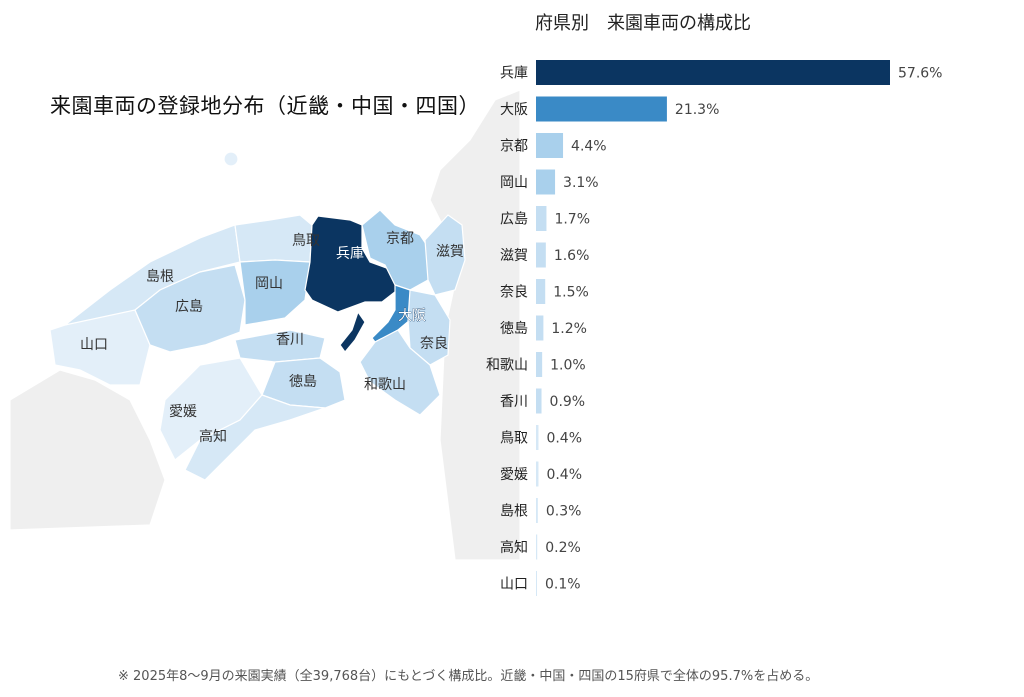 The width and height of the screenshot is (1024, 697). What do you see at coordinates (514, 585) in the screenshot?
I see `bar-category-label: 山口` at bounding box center [514, 585].